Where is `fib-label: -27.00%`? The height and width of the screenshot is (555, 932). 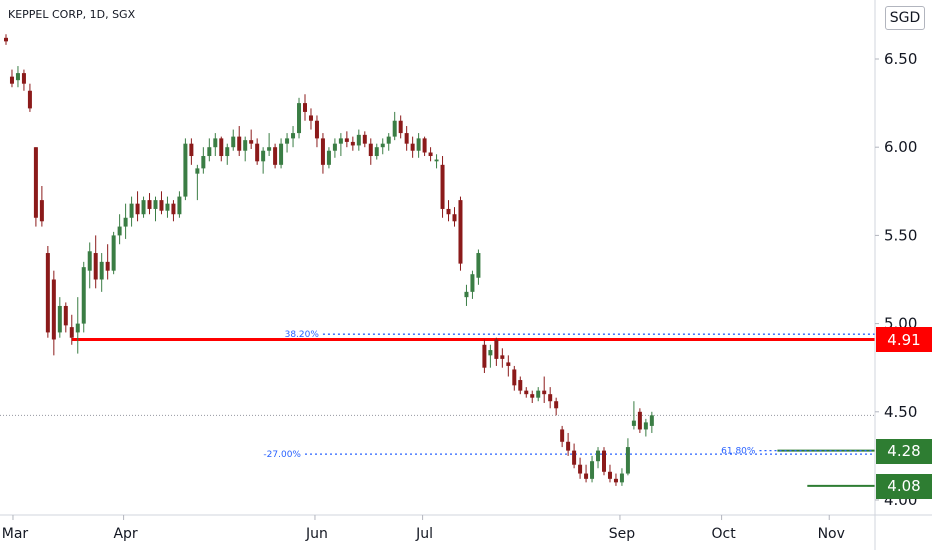
fib-label: -27.00% is located at coordinates (282, 455).